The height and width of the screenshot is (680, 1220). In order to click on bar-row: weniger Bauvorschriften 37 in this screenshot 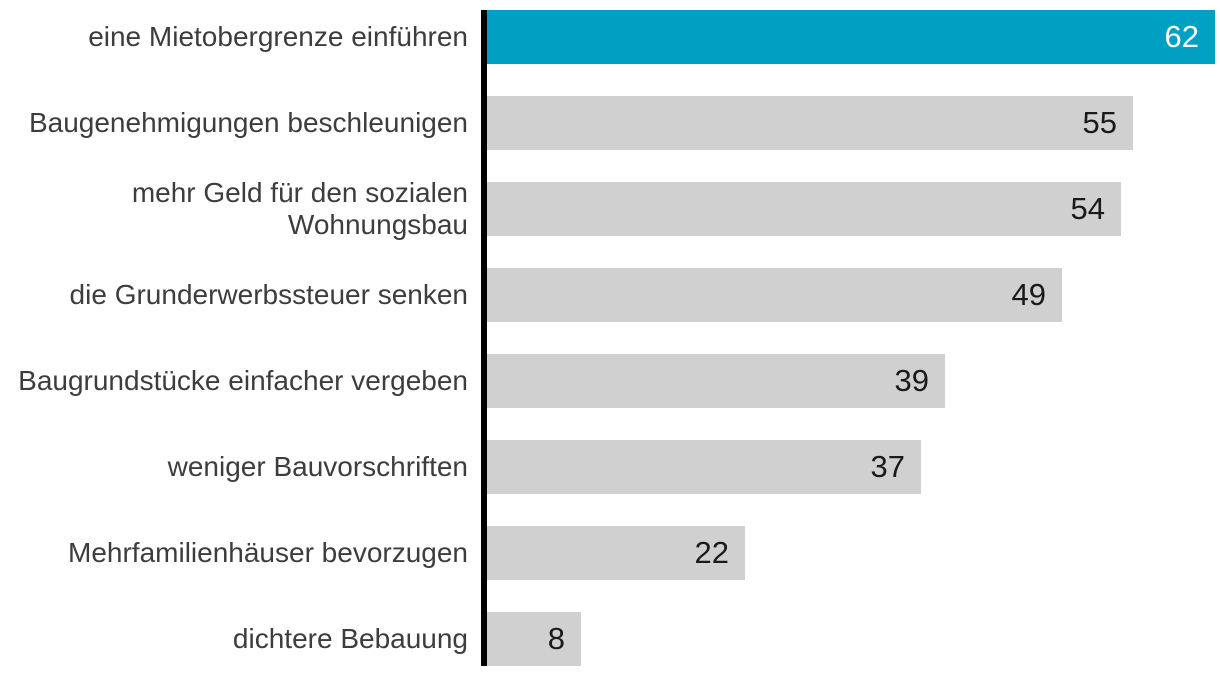, I will do `click(610, 467)`.